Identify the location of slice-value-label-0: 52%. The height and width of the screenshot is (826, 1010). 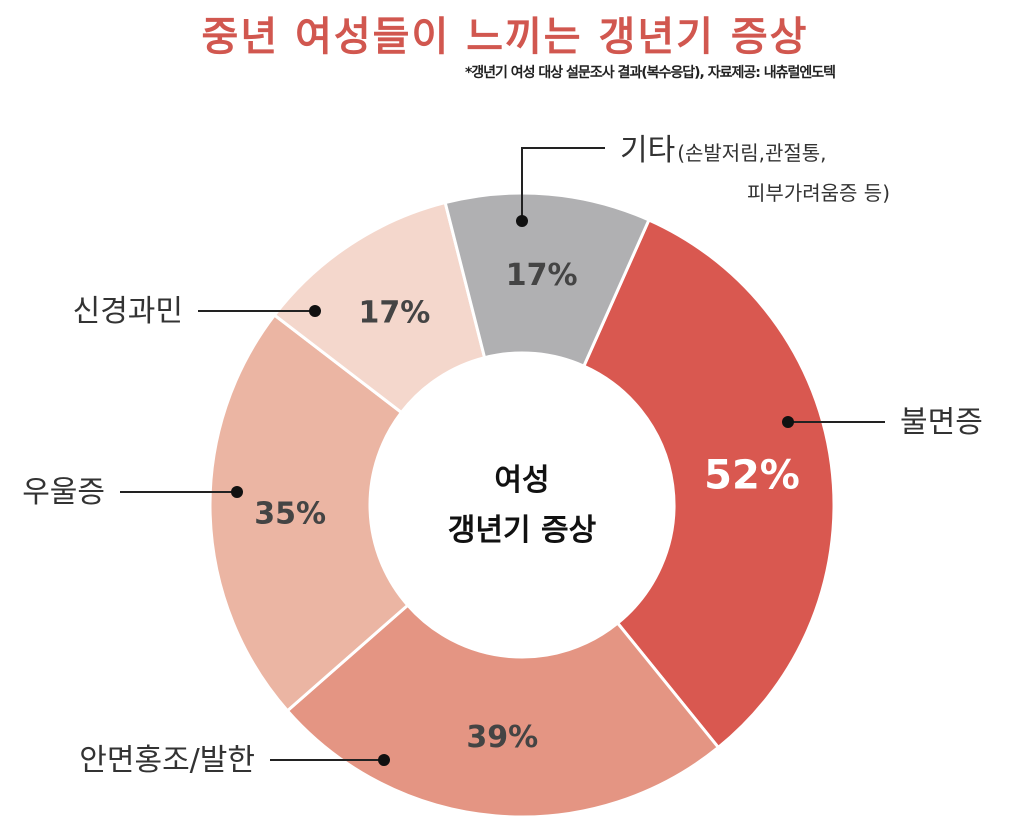
(752, 476).